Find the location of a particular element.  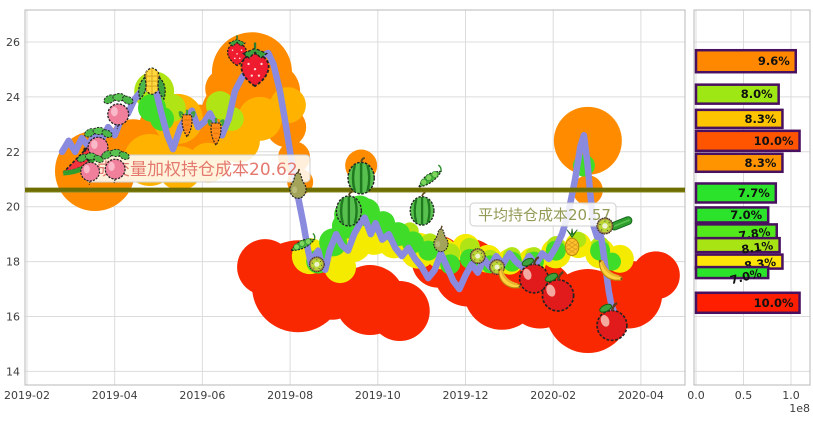

volume-bar-pct: 7.0% is located at coordinates (746, 215).